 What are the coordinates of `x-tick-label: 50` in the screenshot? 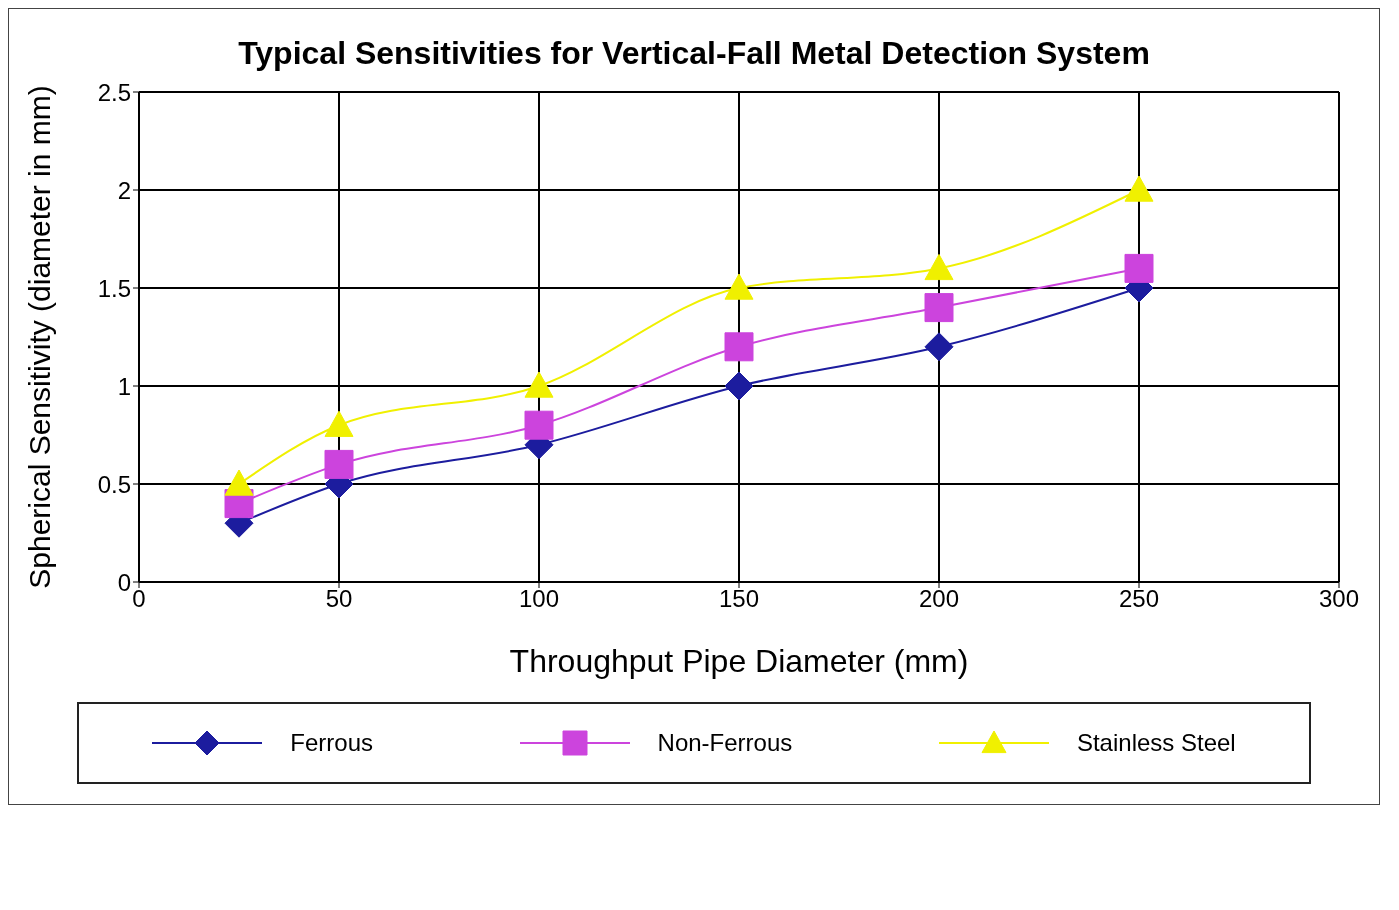 It's located at (339, 599).